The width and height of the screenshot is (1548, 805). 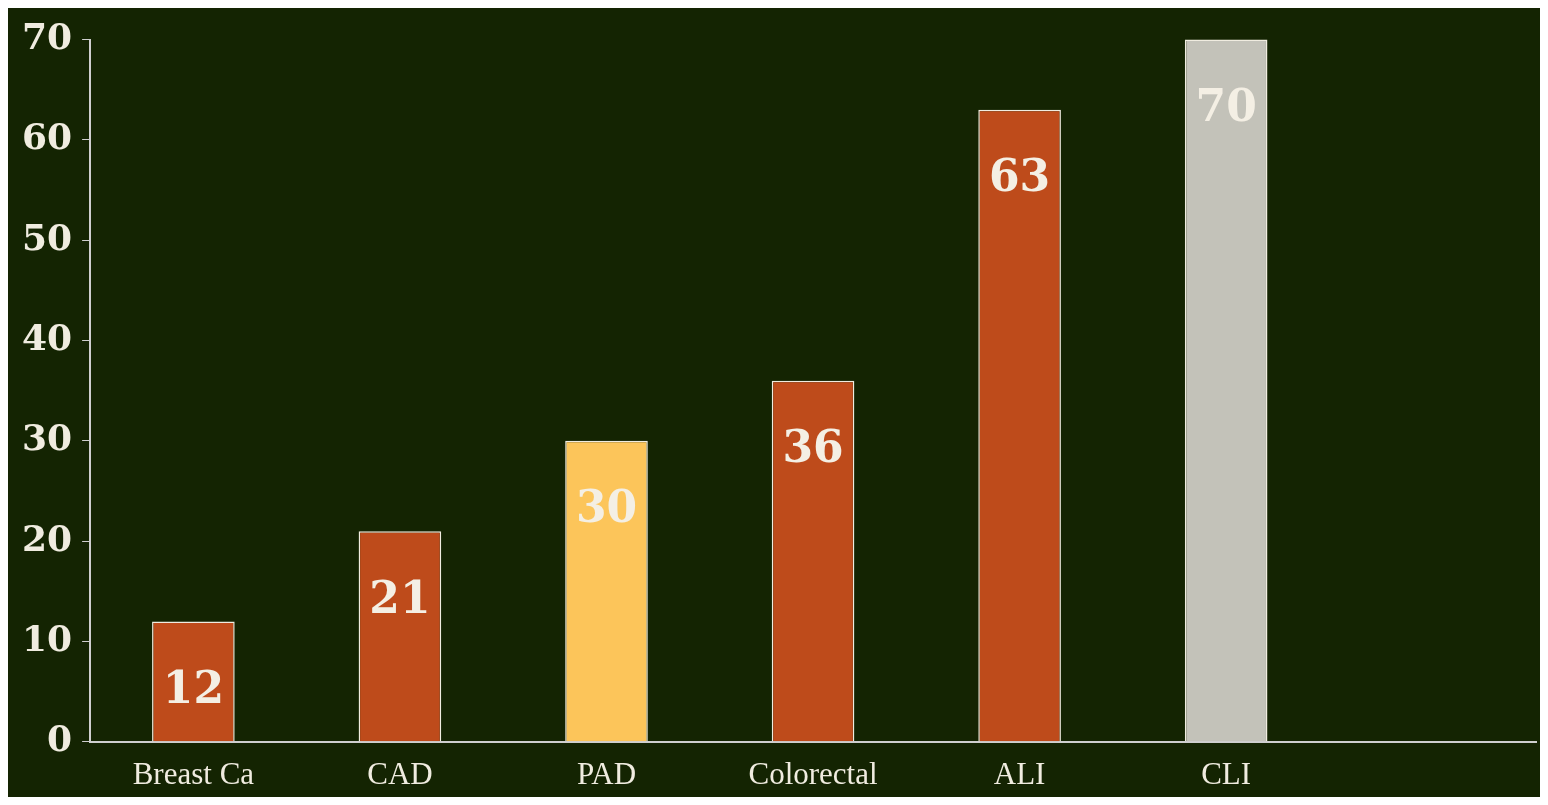 I want to click on y-tick-label: 50, so click(x=47, y=236).